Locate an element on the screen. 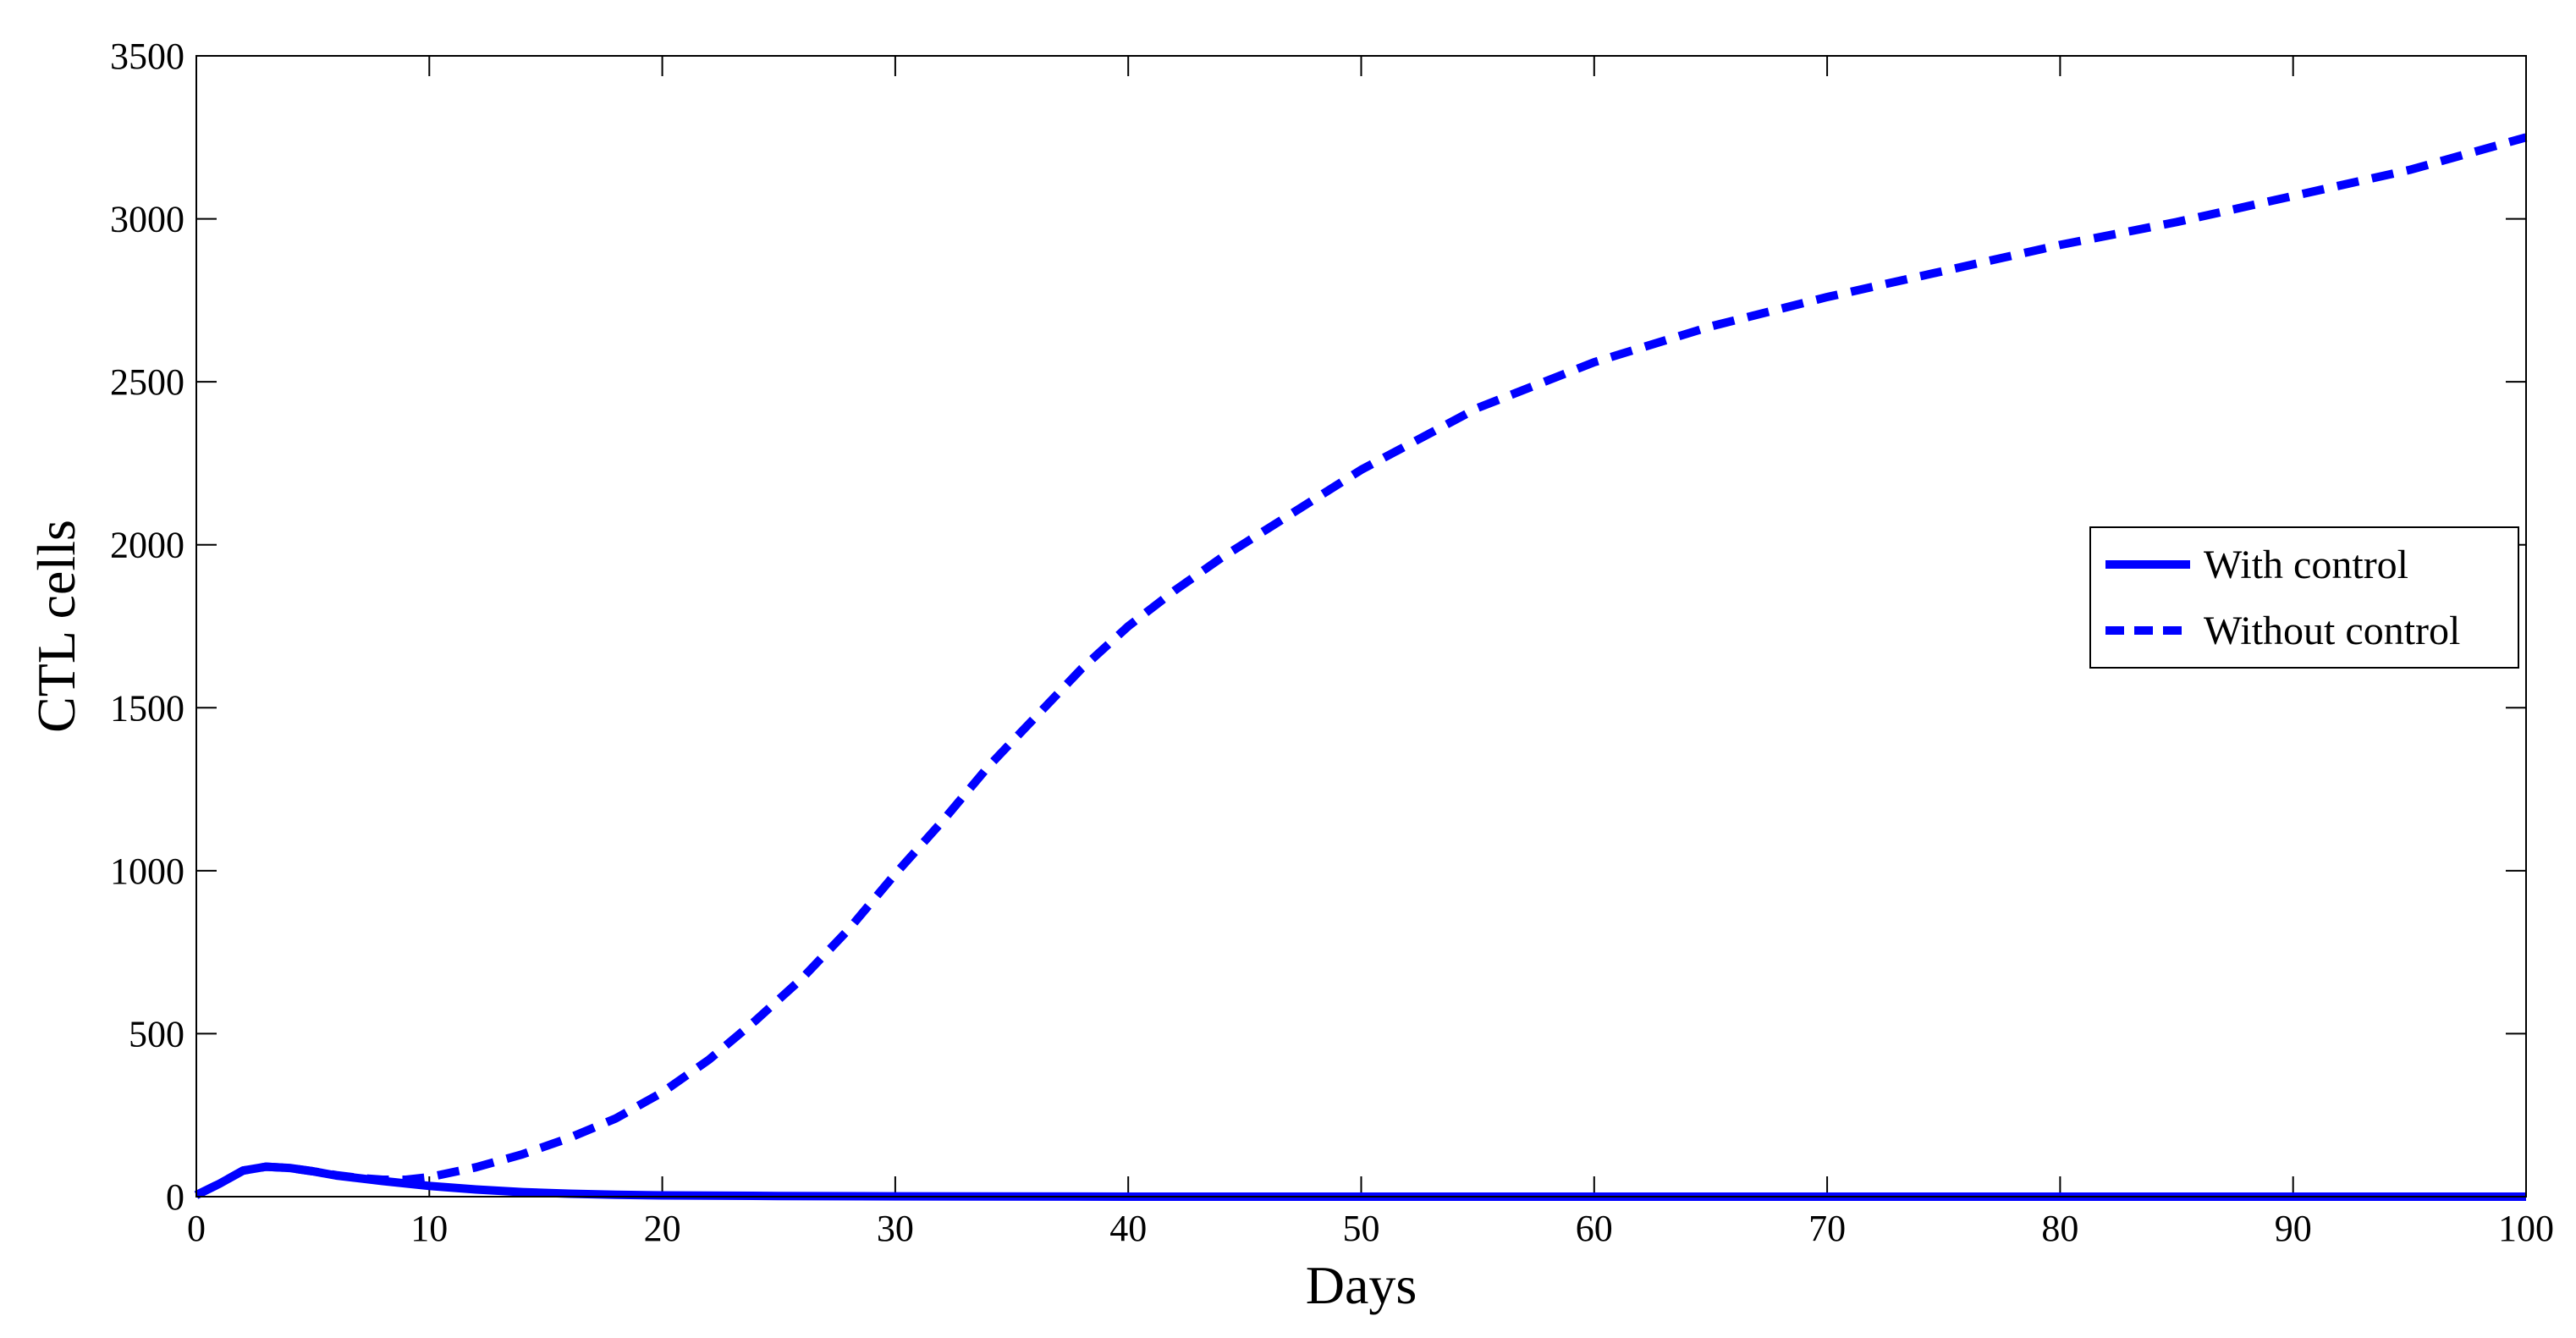 The image size is (2576, 1338). y-tick-label: 2000 is located at coordinates (147, 545).